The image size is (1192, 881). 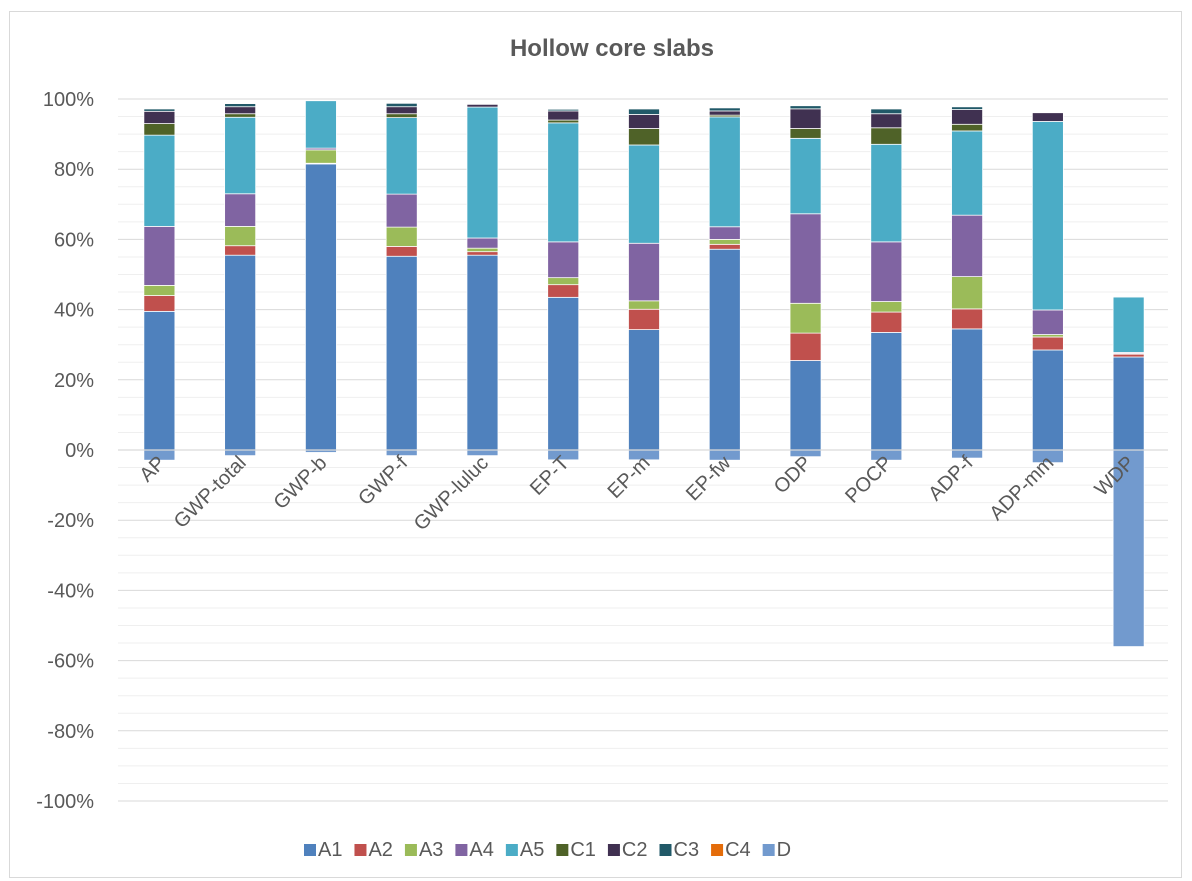 I want to click on bar-segment-d-gwp-luluc, so click(x=482, y=452).